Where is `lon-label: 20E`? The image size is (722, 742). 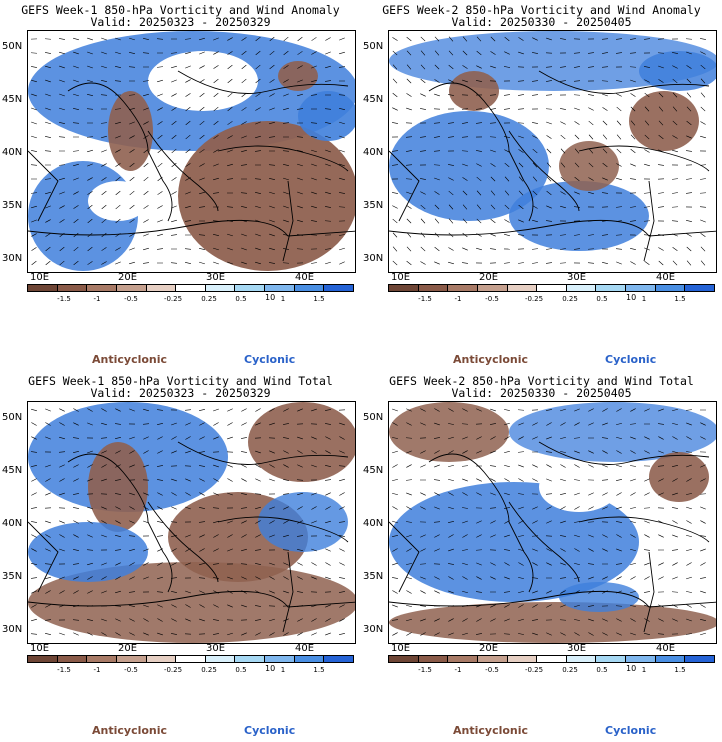 lon-label: 20E is located at coordinates (489, 277).